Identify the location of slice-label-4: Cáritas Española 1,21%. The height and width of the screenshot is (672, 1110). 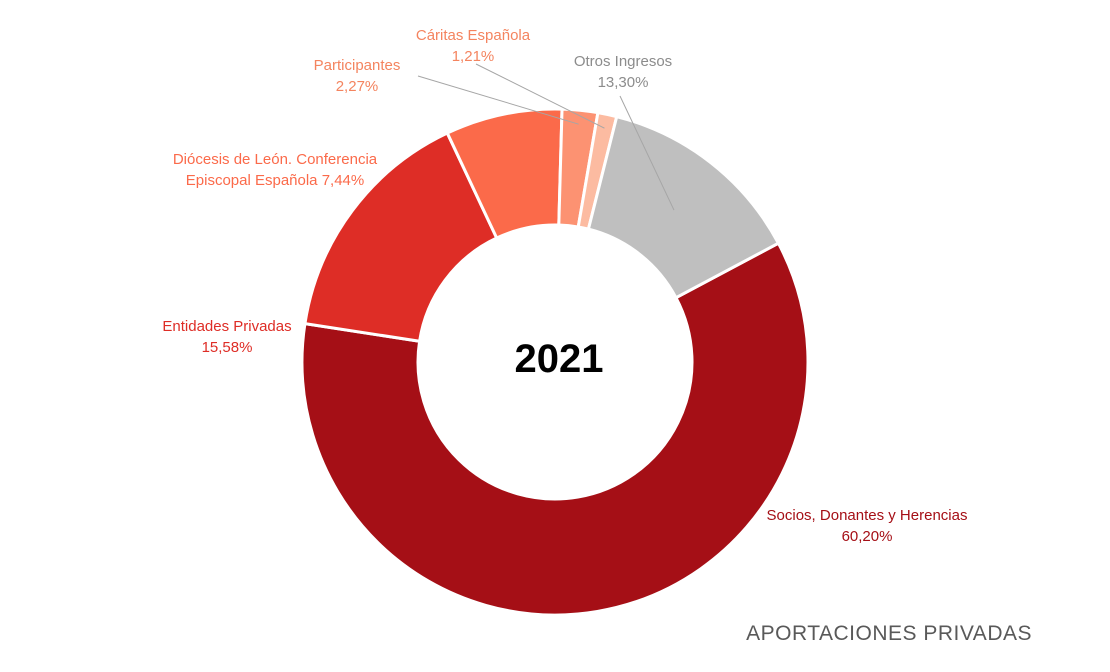
(473, 46).